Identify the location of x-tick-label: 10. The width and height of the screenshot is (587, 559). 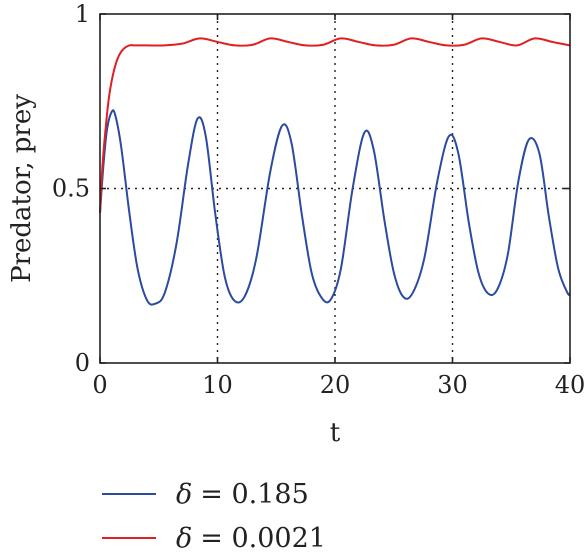
(217, 385).